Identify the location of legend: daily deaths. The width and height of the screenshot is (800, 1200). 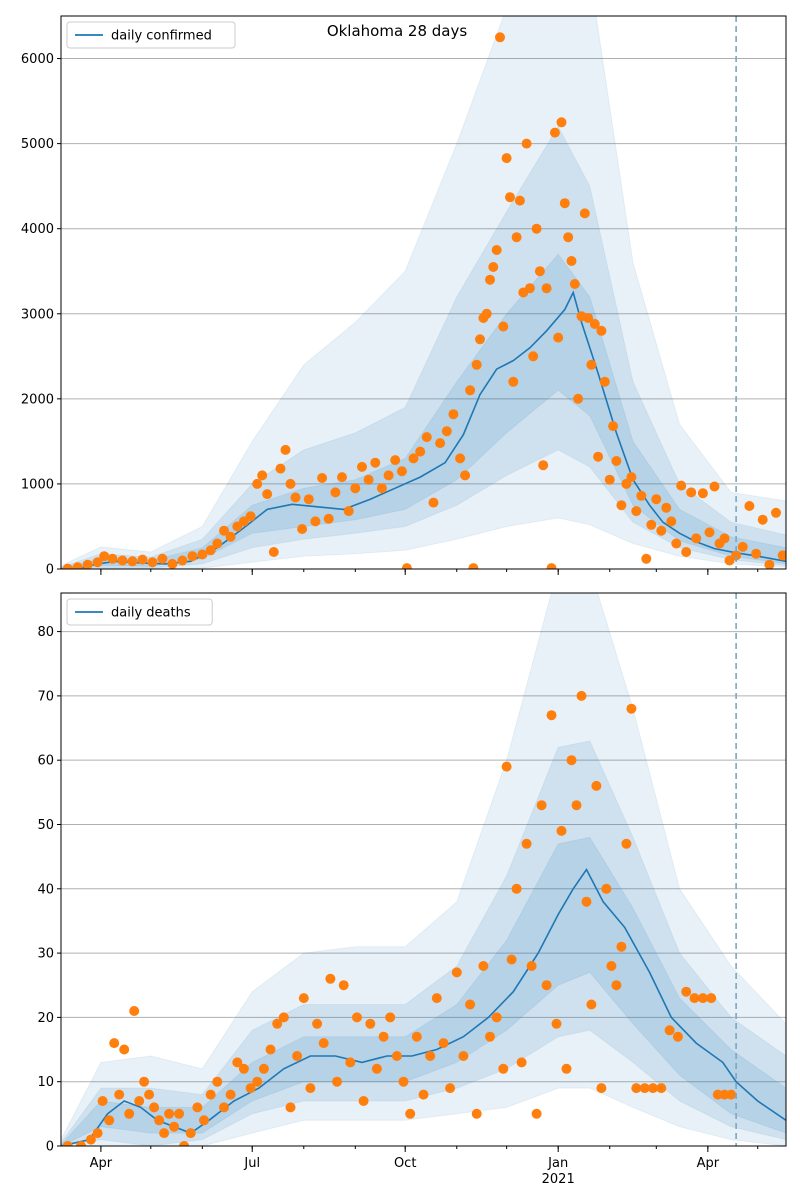
(139, 612).